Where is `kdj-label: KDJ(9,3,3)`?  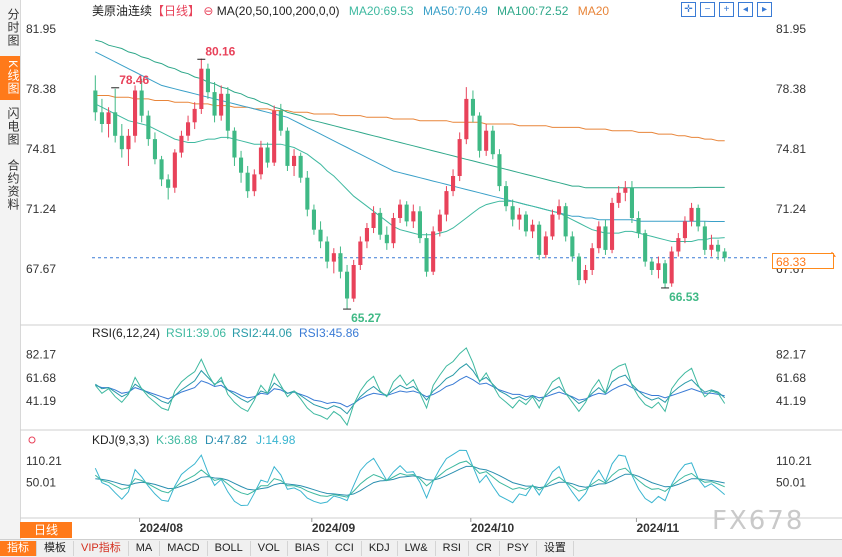 kdj-label: KDJ(9,3,3) is located at coordinates (120, 440).